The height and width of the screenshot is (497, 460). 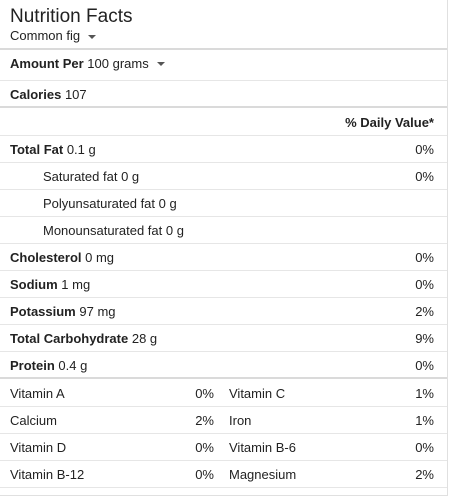 What do you see at coordinates (46, 257) in the screenshot?
I see `nutrient-label: Cholesterol` at bounding box center [46, 257].